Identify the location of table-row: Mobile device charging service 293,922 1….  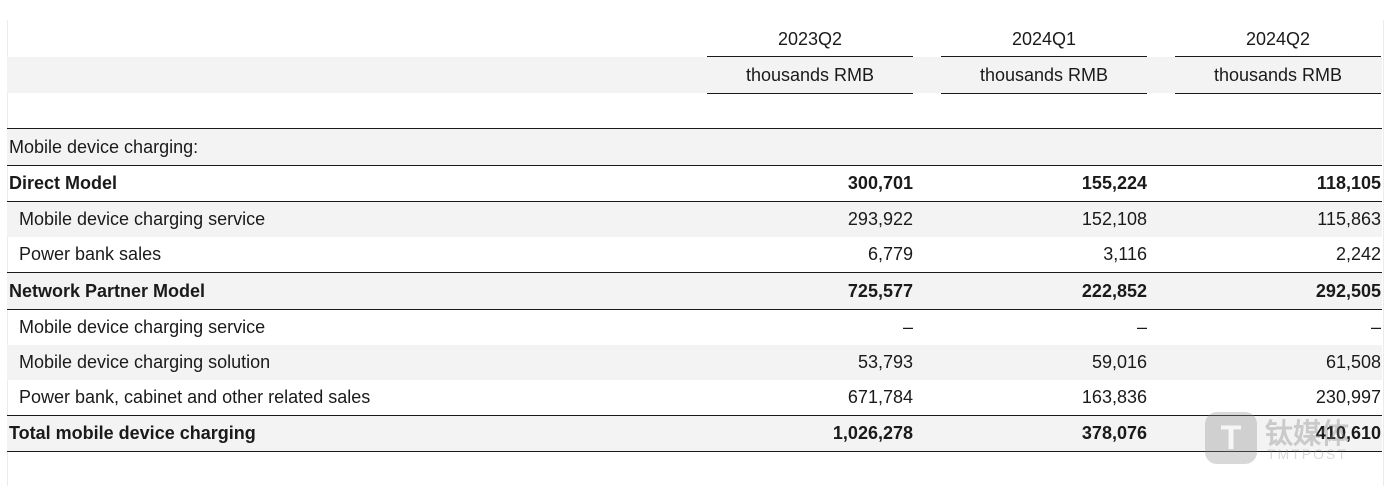
(694, 219).